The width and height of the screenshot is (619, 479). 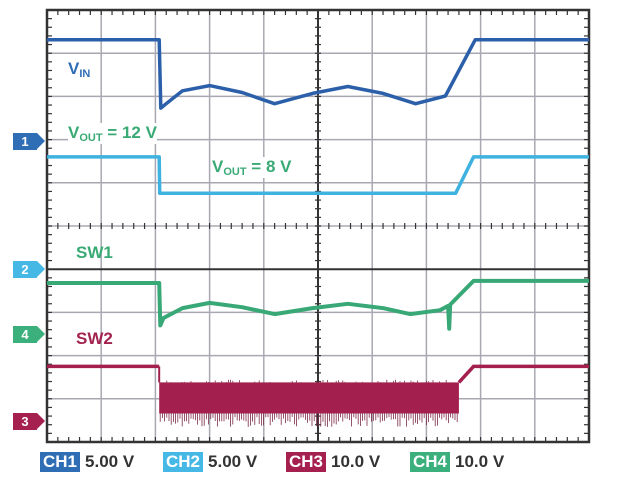 I want to click on sw2-label: SW2, so click(x=94, y=338).